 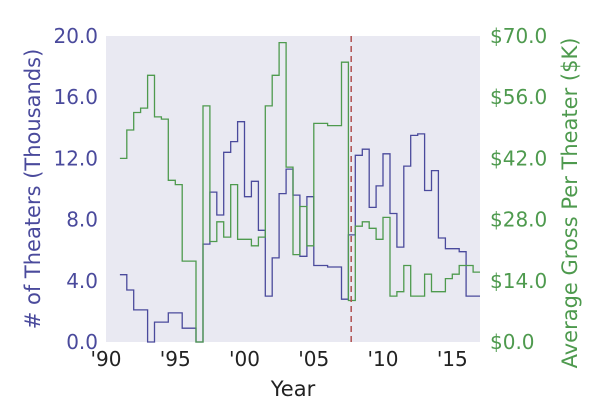 What do you see at coordinates (175, 359) in the screenshot?
I see `x-tick-label: '95` at bounding box center [175, 359].